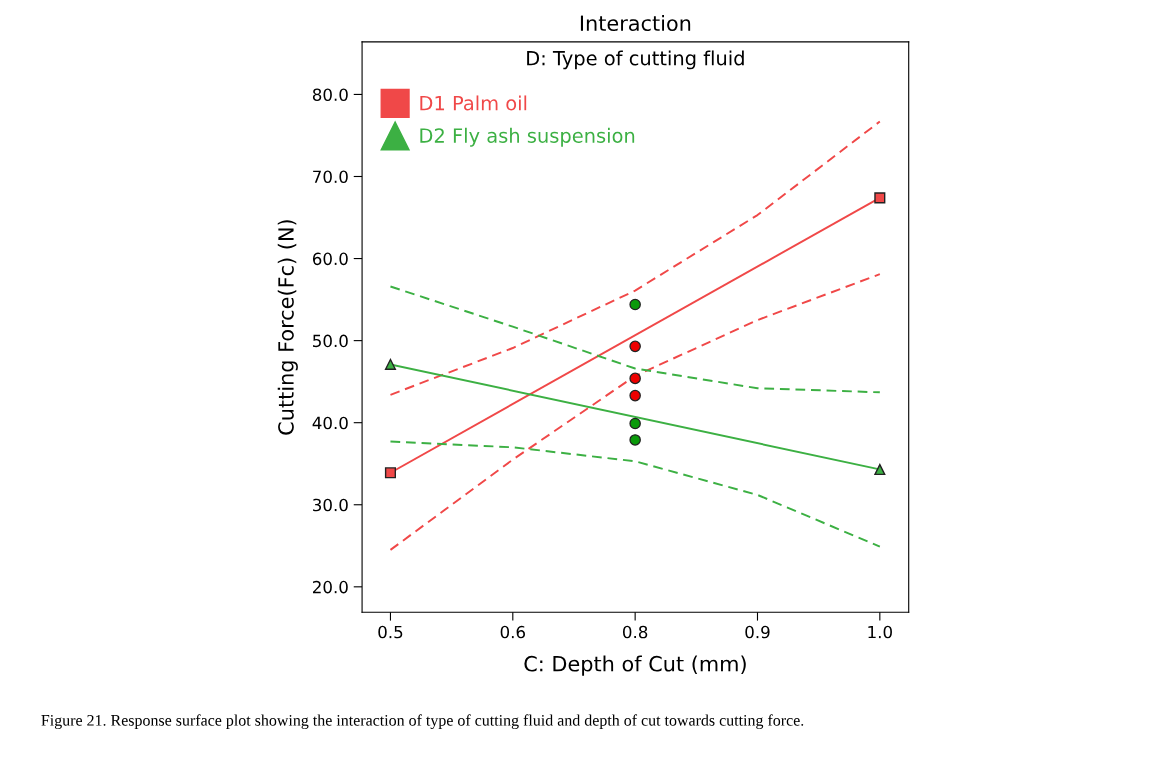 This screenshot has height=776, width=1168. What do you see at coordinates (635, 632) in the screenshot?
I see `x-tick-label: 0.8` at bounding box center [635, 632].